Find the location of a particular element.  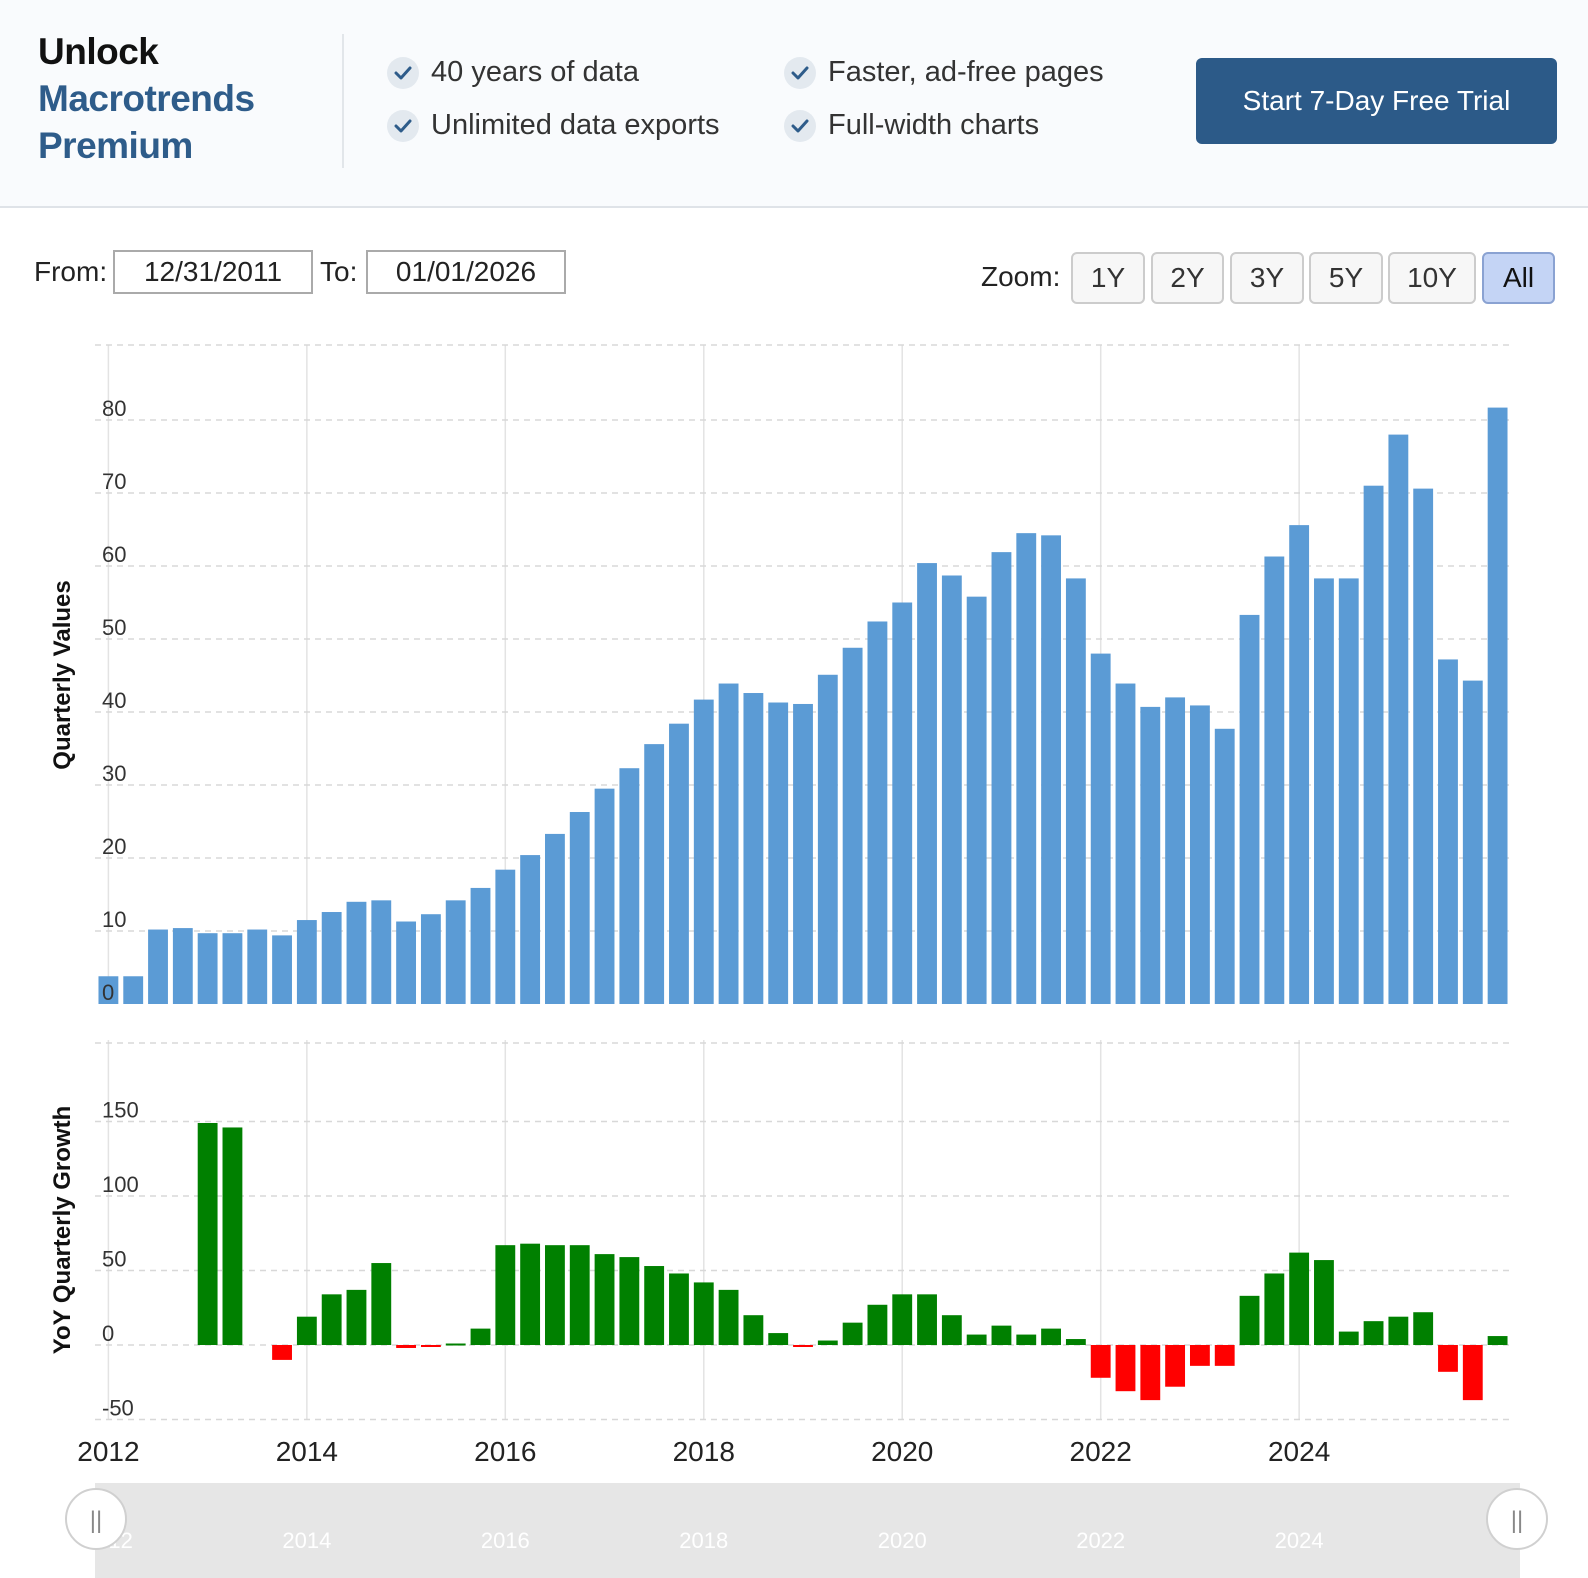

start-trial-button: Start 7-Day Free Trial is located at coordinates (1376, 101).